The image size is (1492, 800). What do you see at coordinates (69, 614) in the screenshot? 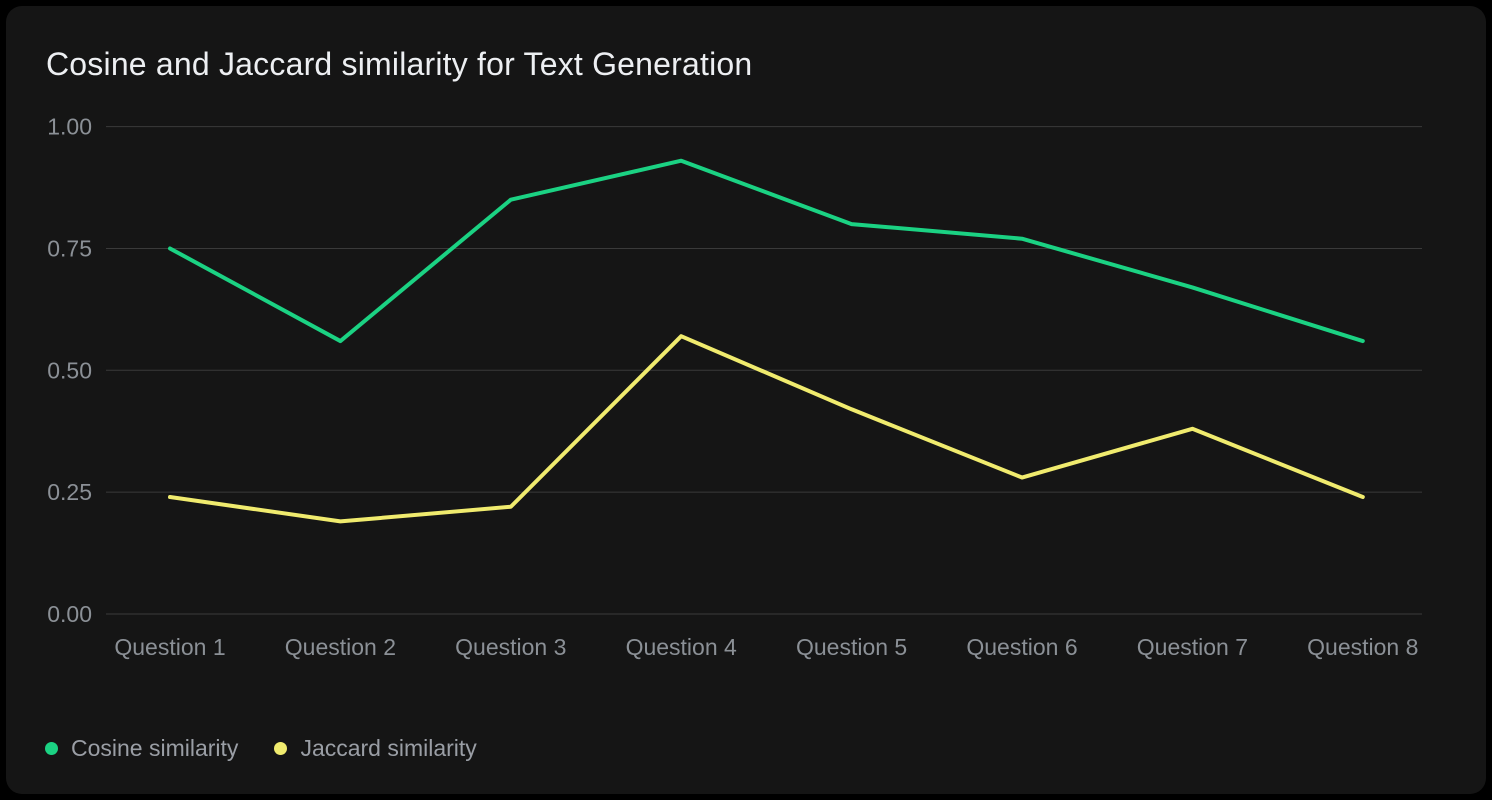
I see `y-tick-label-0.00: 0.00` at bounding box center [69, 614].